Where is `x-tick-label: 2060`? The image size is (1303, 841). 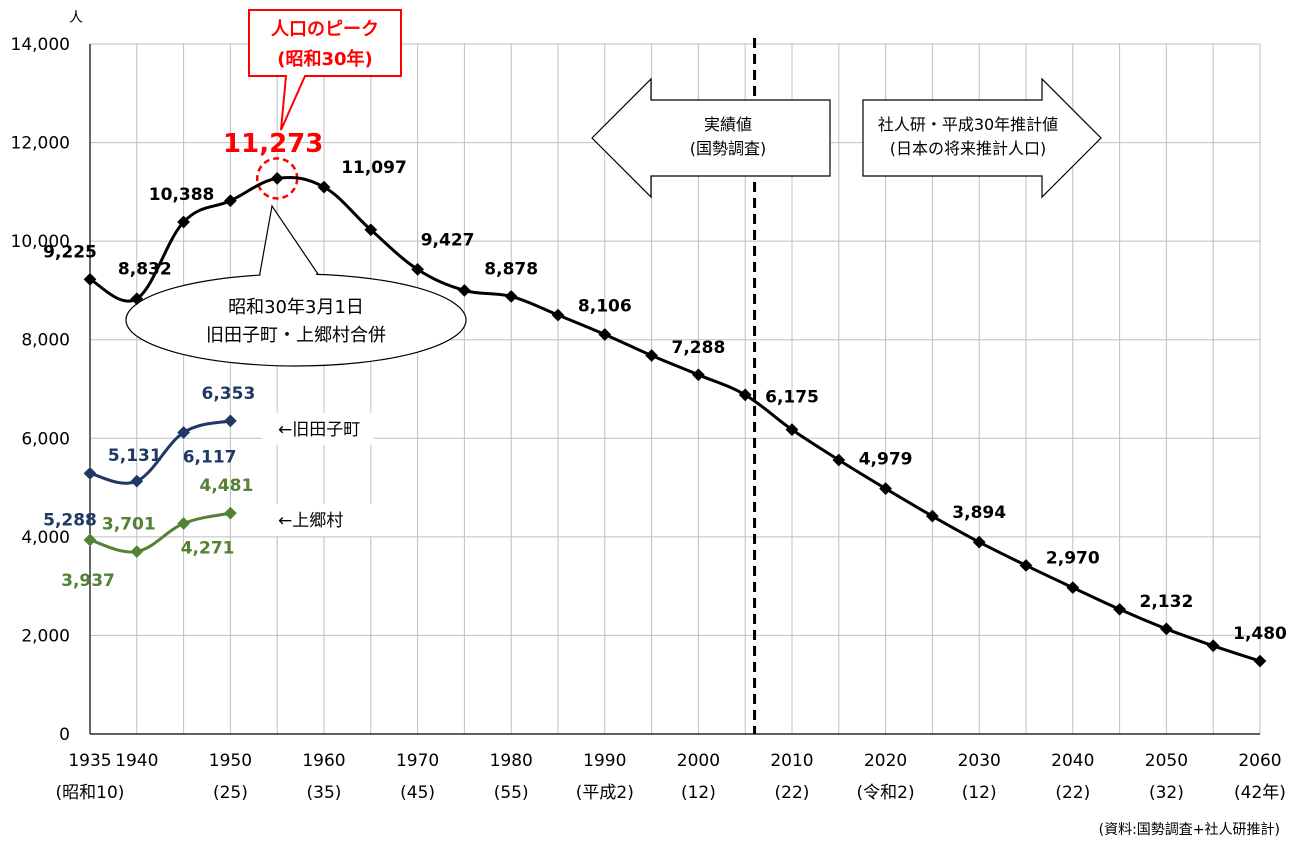 x-tick-label: 2060 is located at coordinates (1259, 761).